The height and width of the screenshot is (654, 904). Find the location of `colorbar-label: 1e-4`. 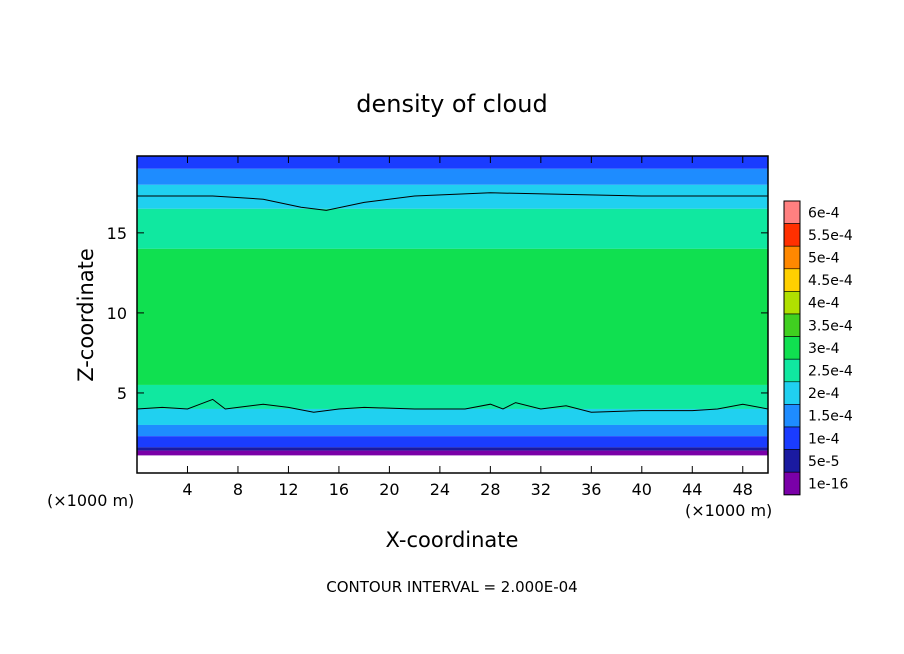

colorbar-label: 1e-4 is located at coordinates (824, 439).